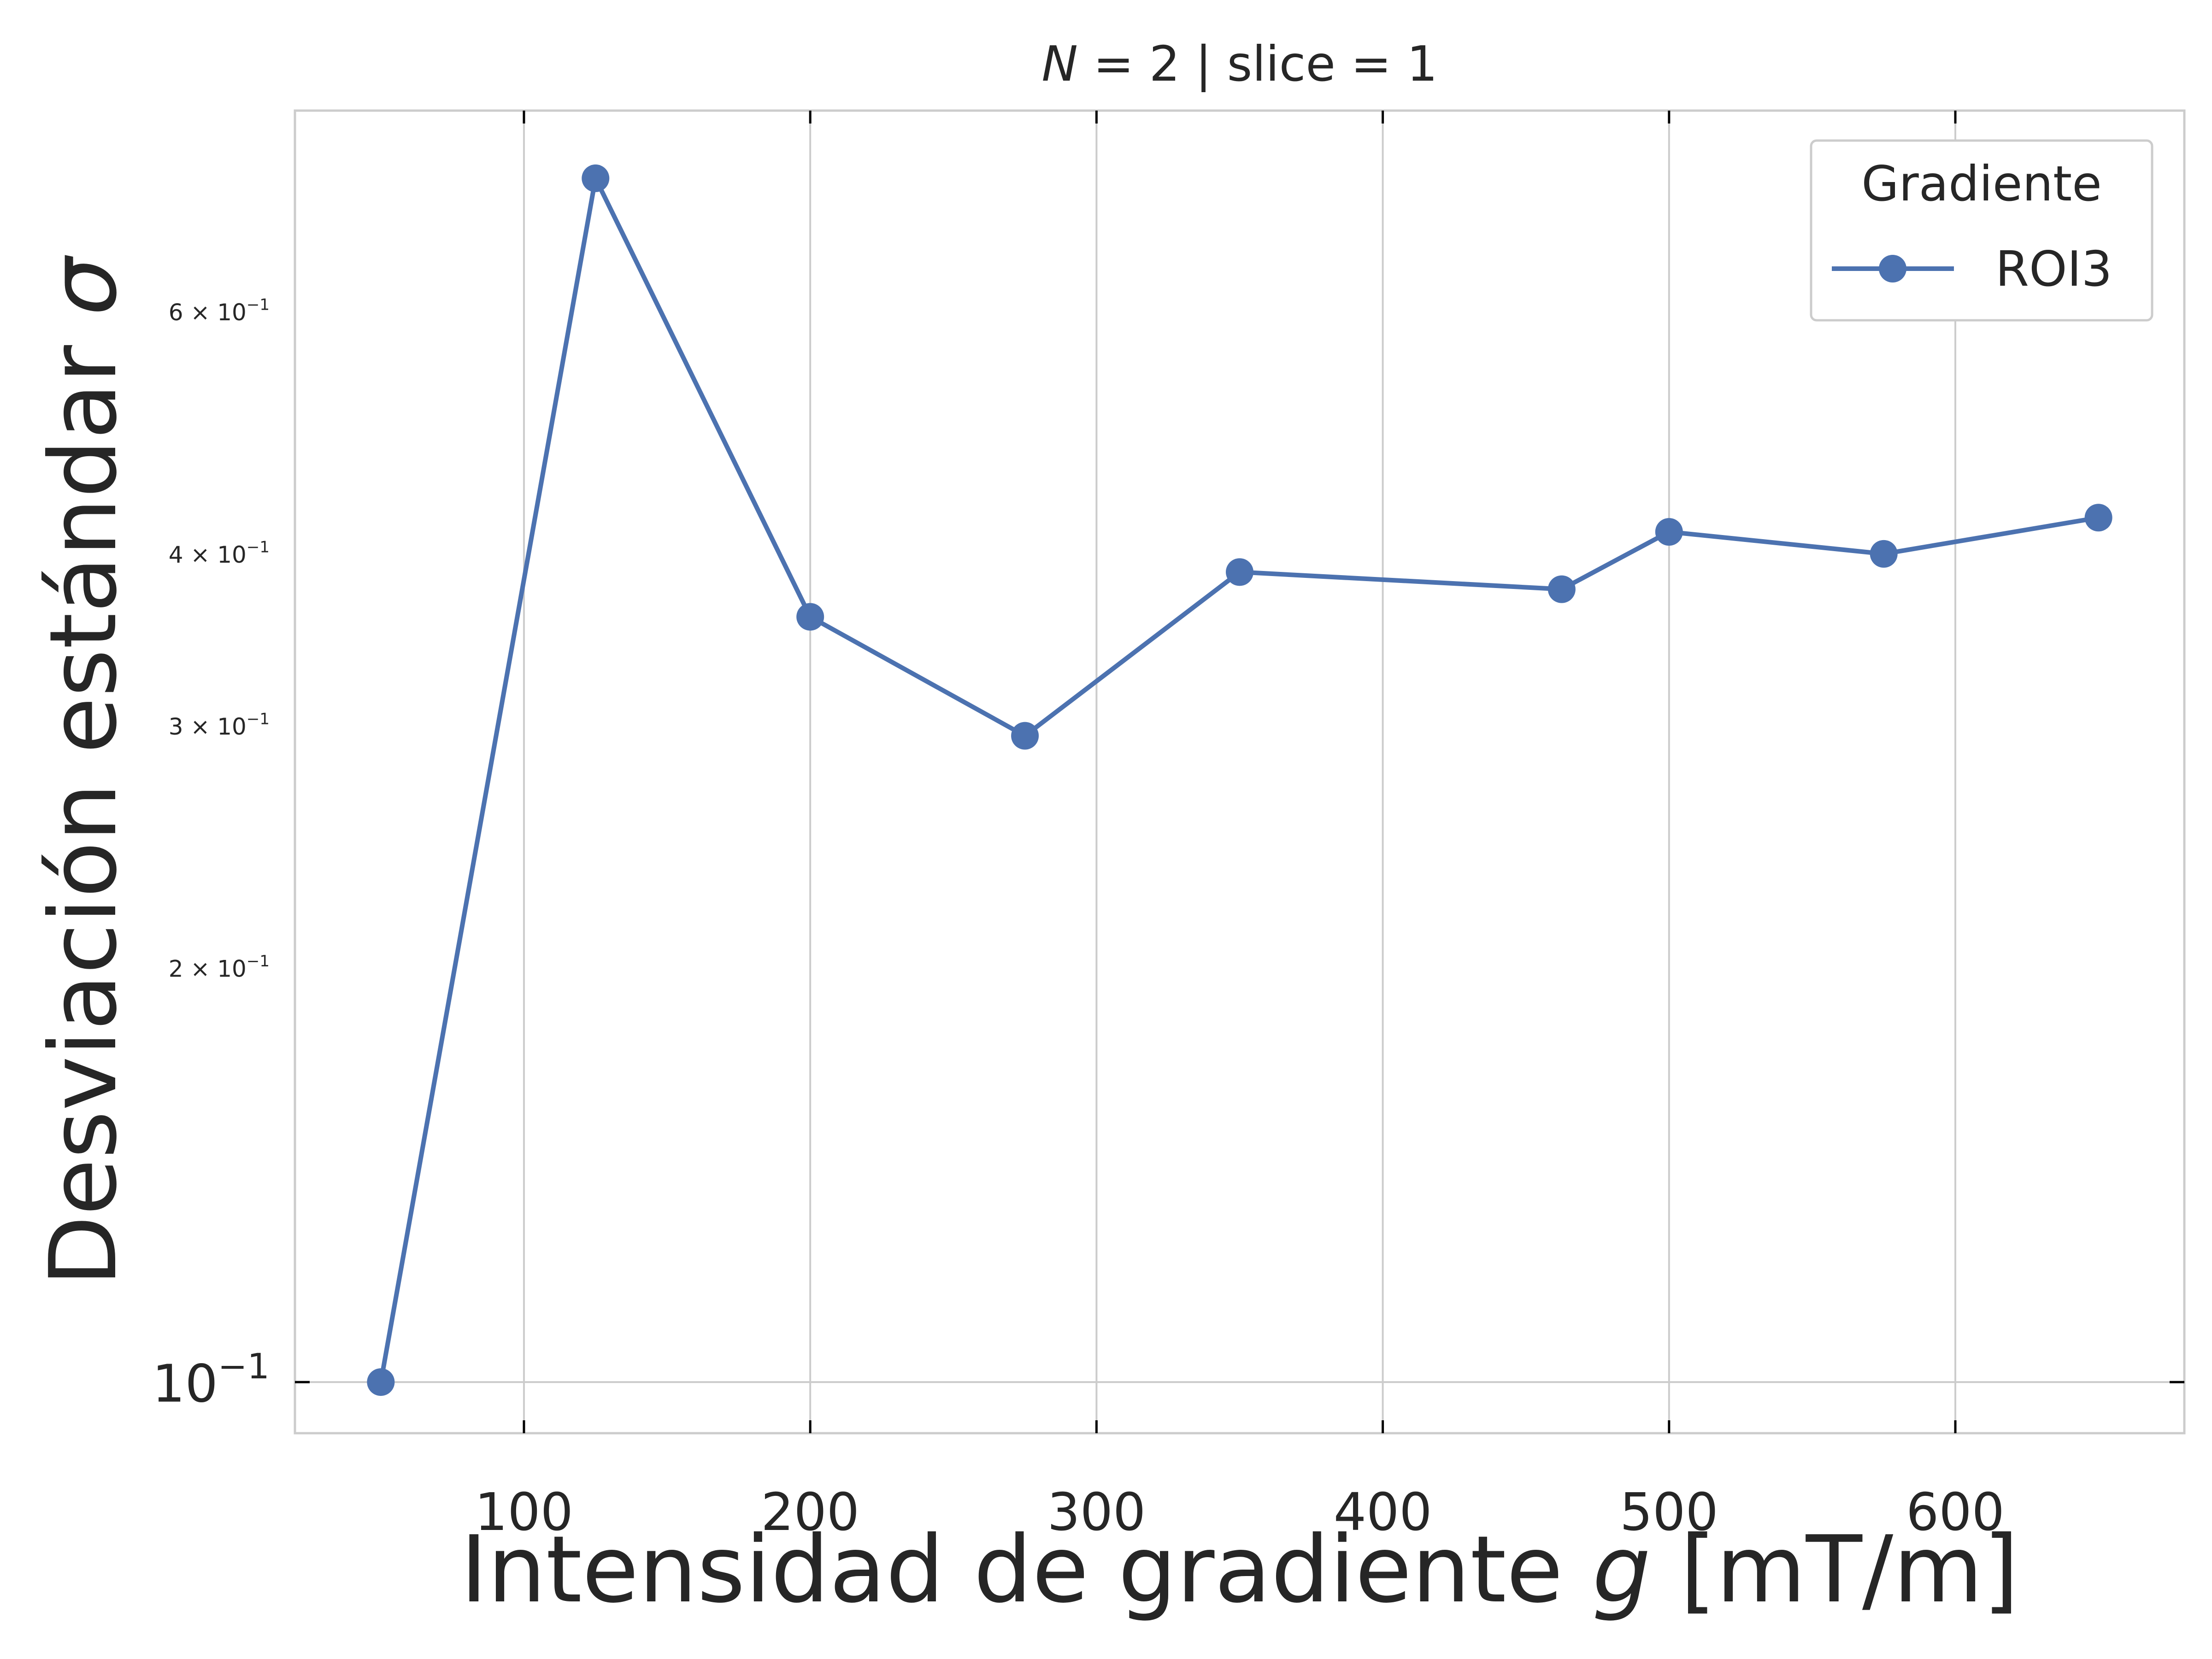 Image resolution: width=2212 pixels, height=1659 pixels. What do you see at coordinates (185, 1384) in the screenshot?
I see `y-major-tick-label-base: 10` at bounding box center [185, 1384].